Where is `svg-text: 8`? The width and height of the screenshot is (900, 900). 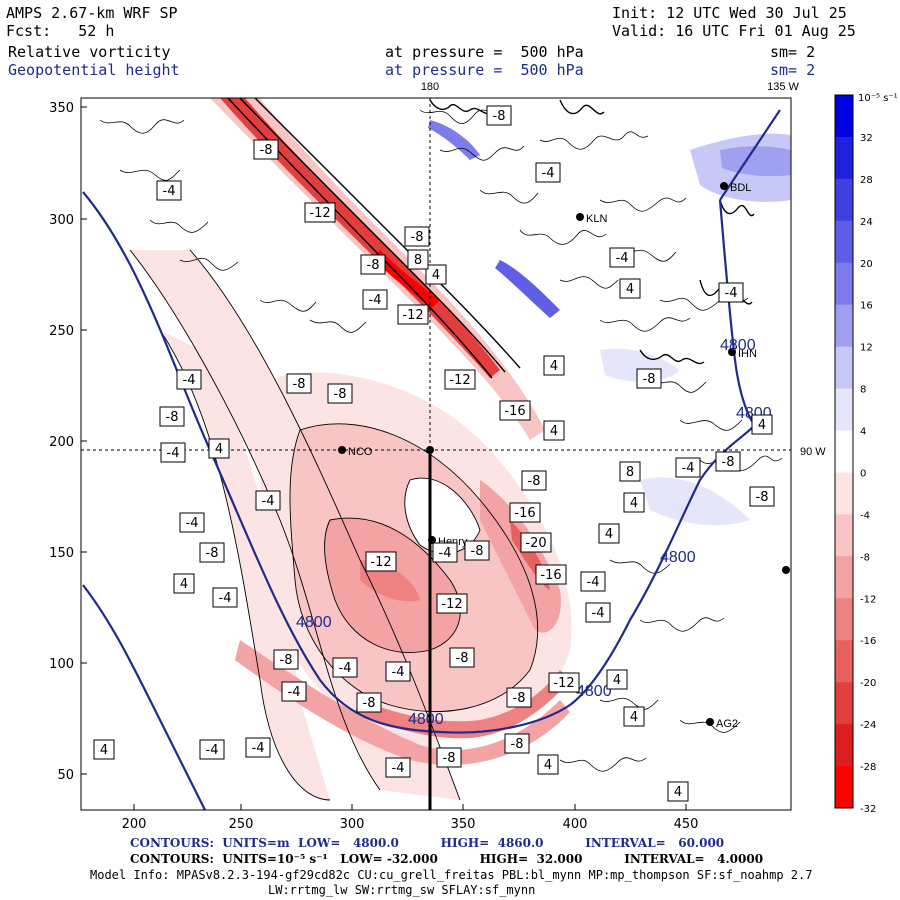 svg-text: 8 is located at coordinates (630, 472).